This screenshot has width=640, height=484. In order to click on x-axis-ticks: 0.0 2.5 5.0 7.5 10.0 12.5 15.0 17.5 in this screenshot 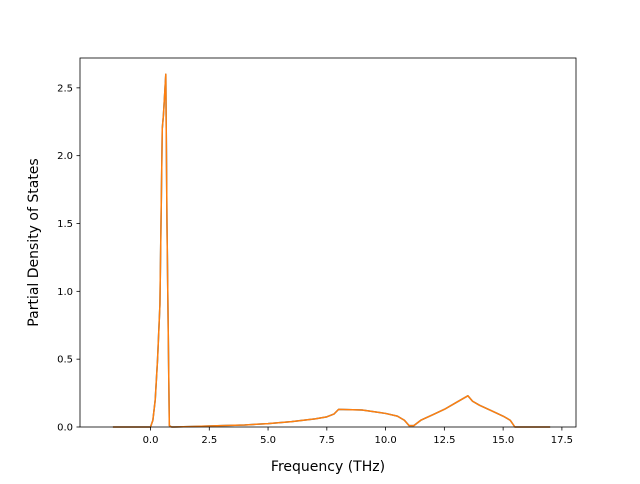, I will do `click(358, 436)`.